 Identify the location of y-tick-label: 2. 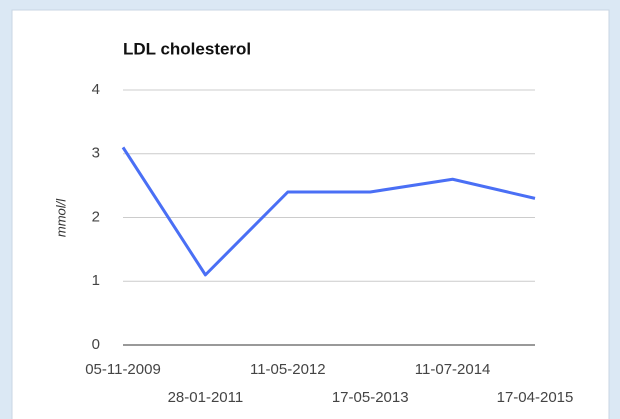
(96, 216).